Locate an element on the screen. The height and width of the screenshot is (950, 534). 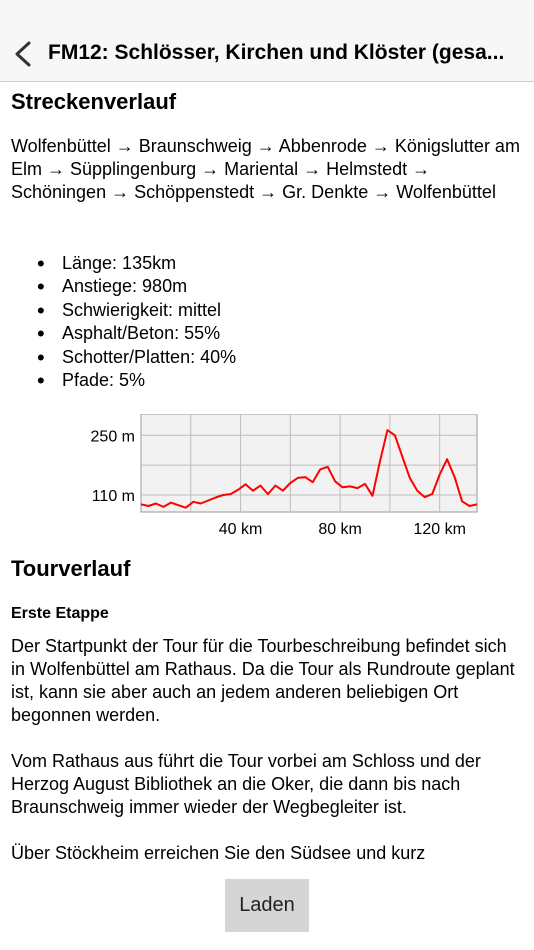
y-tick-label: 110 m is located at coordinates (113, 496).